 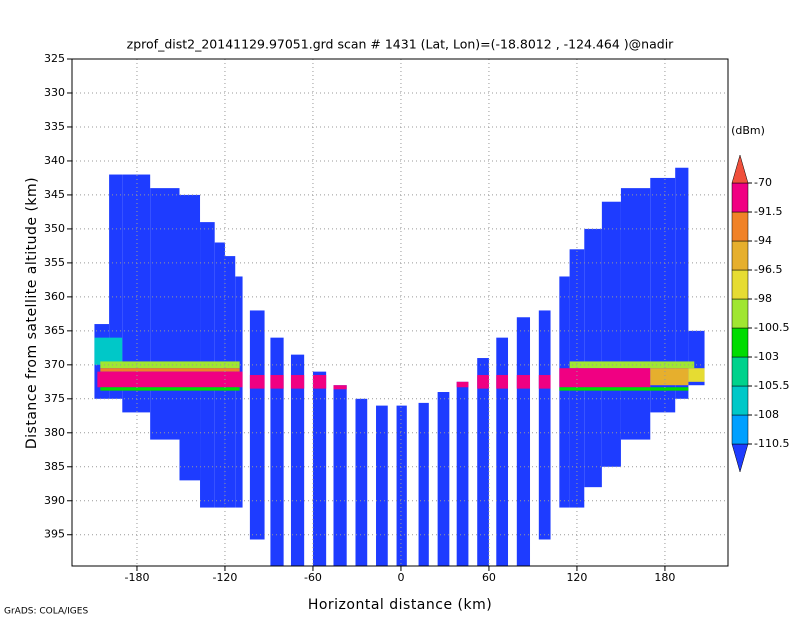 What do you see at coordinates (664, 577) in the screenshot?
I see `x-tick-label: 180` at bounding box center [664, 577].